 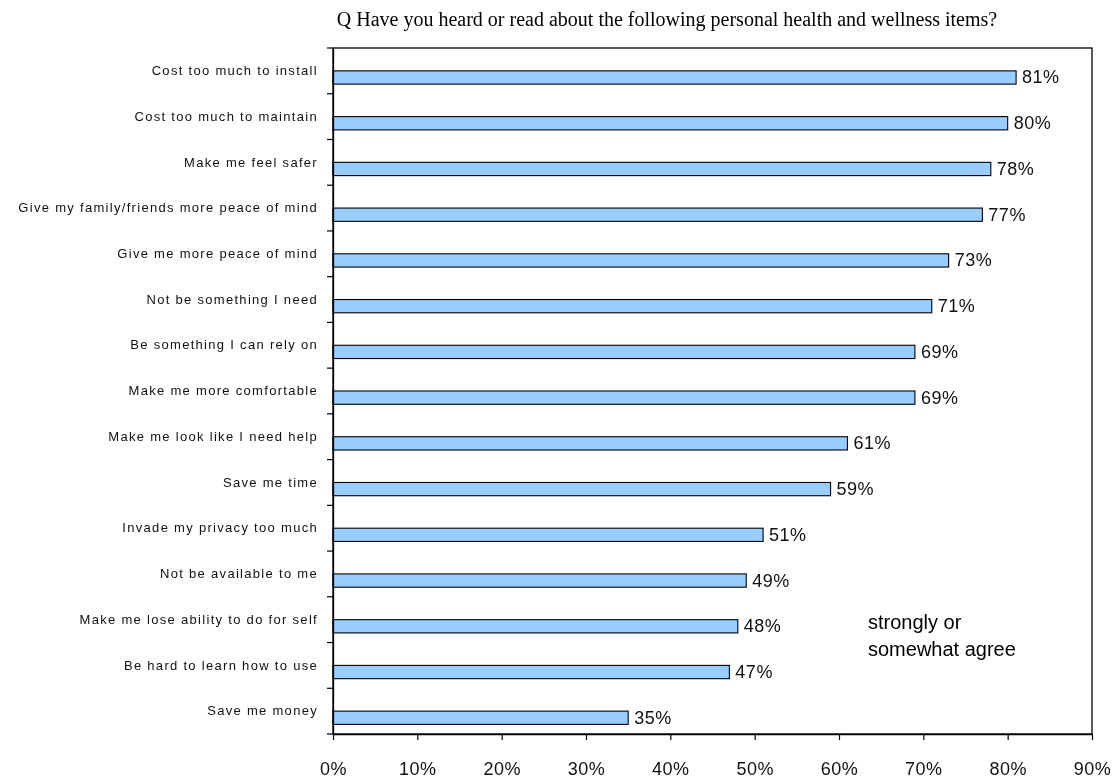 I want to click on data-label: 51%, so click(x=788, y=534).